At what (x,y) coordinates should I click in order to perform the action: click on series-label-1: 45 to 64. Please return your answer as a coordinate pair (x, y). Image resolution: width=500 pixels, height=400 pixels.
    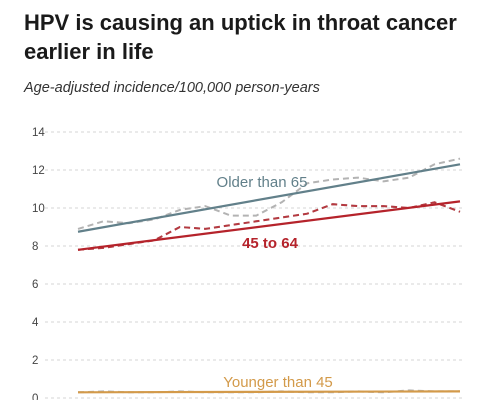
    Looking at the image, I should click on (270, 243).